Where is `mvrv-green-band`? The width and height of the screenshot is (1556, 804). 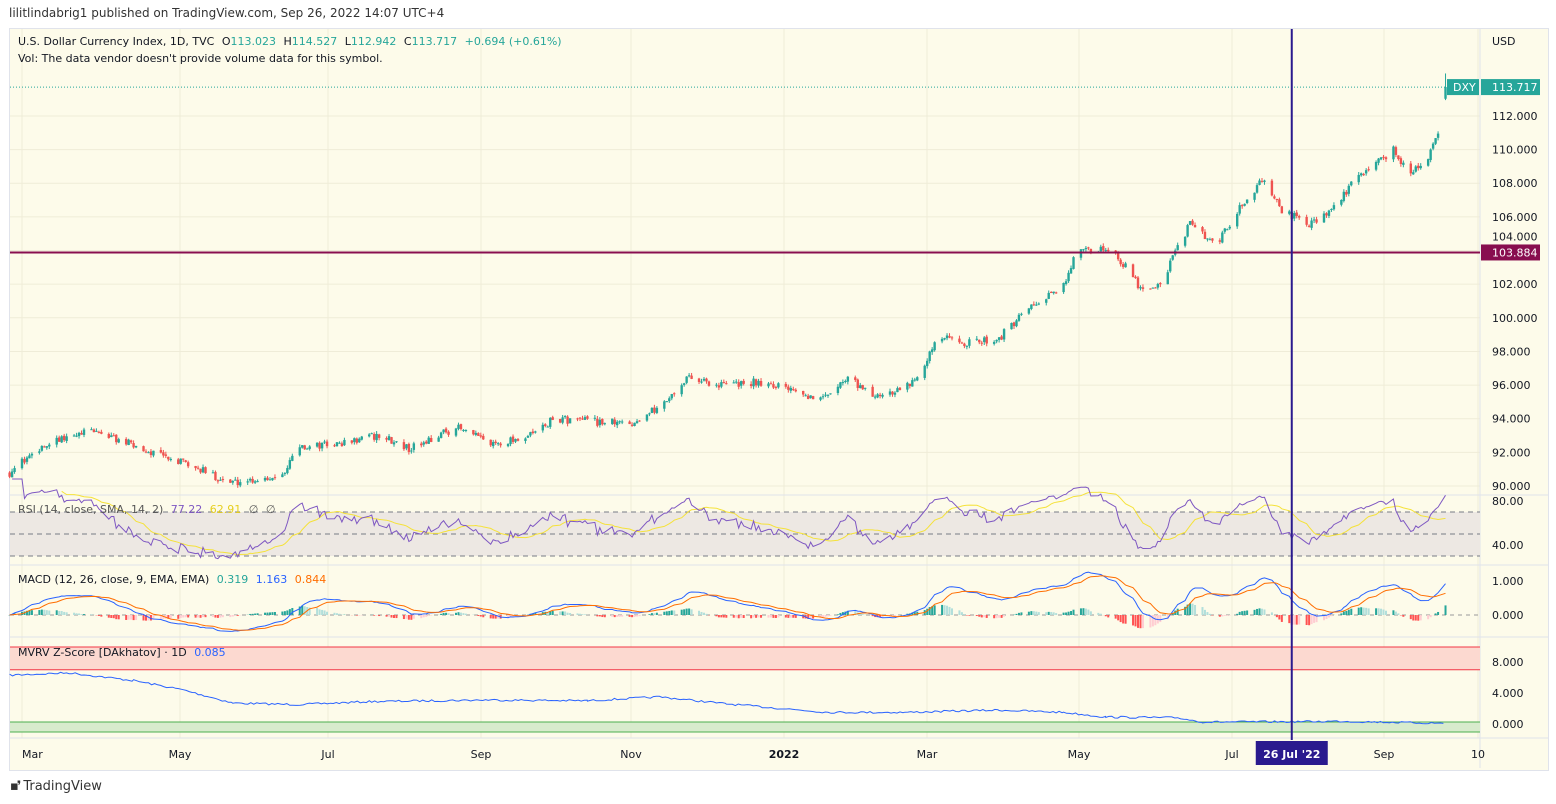 mvrv-green-band is located at coordinates (745, 727).